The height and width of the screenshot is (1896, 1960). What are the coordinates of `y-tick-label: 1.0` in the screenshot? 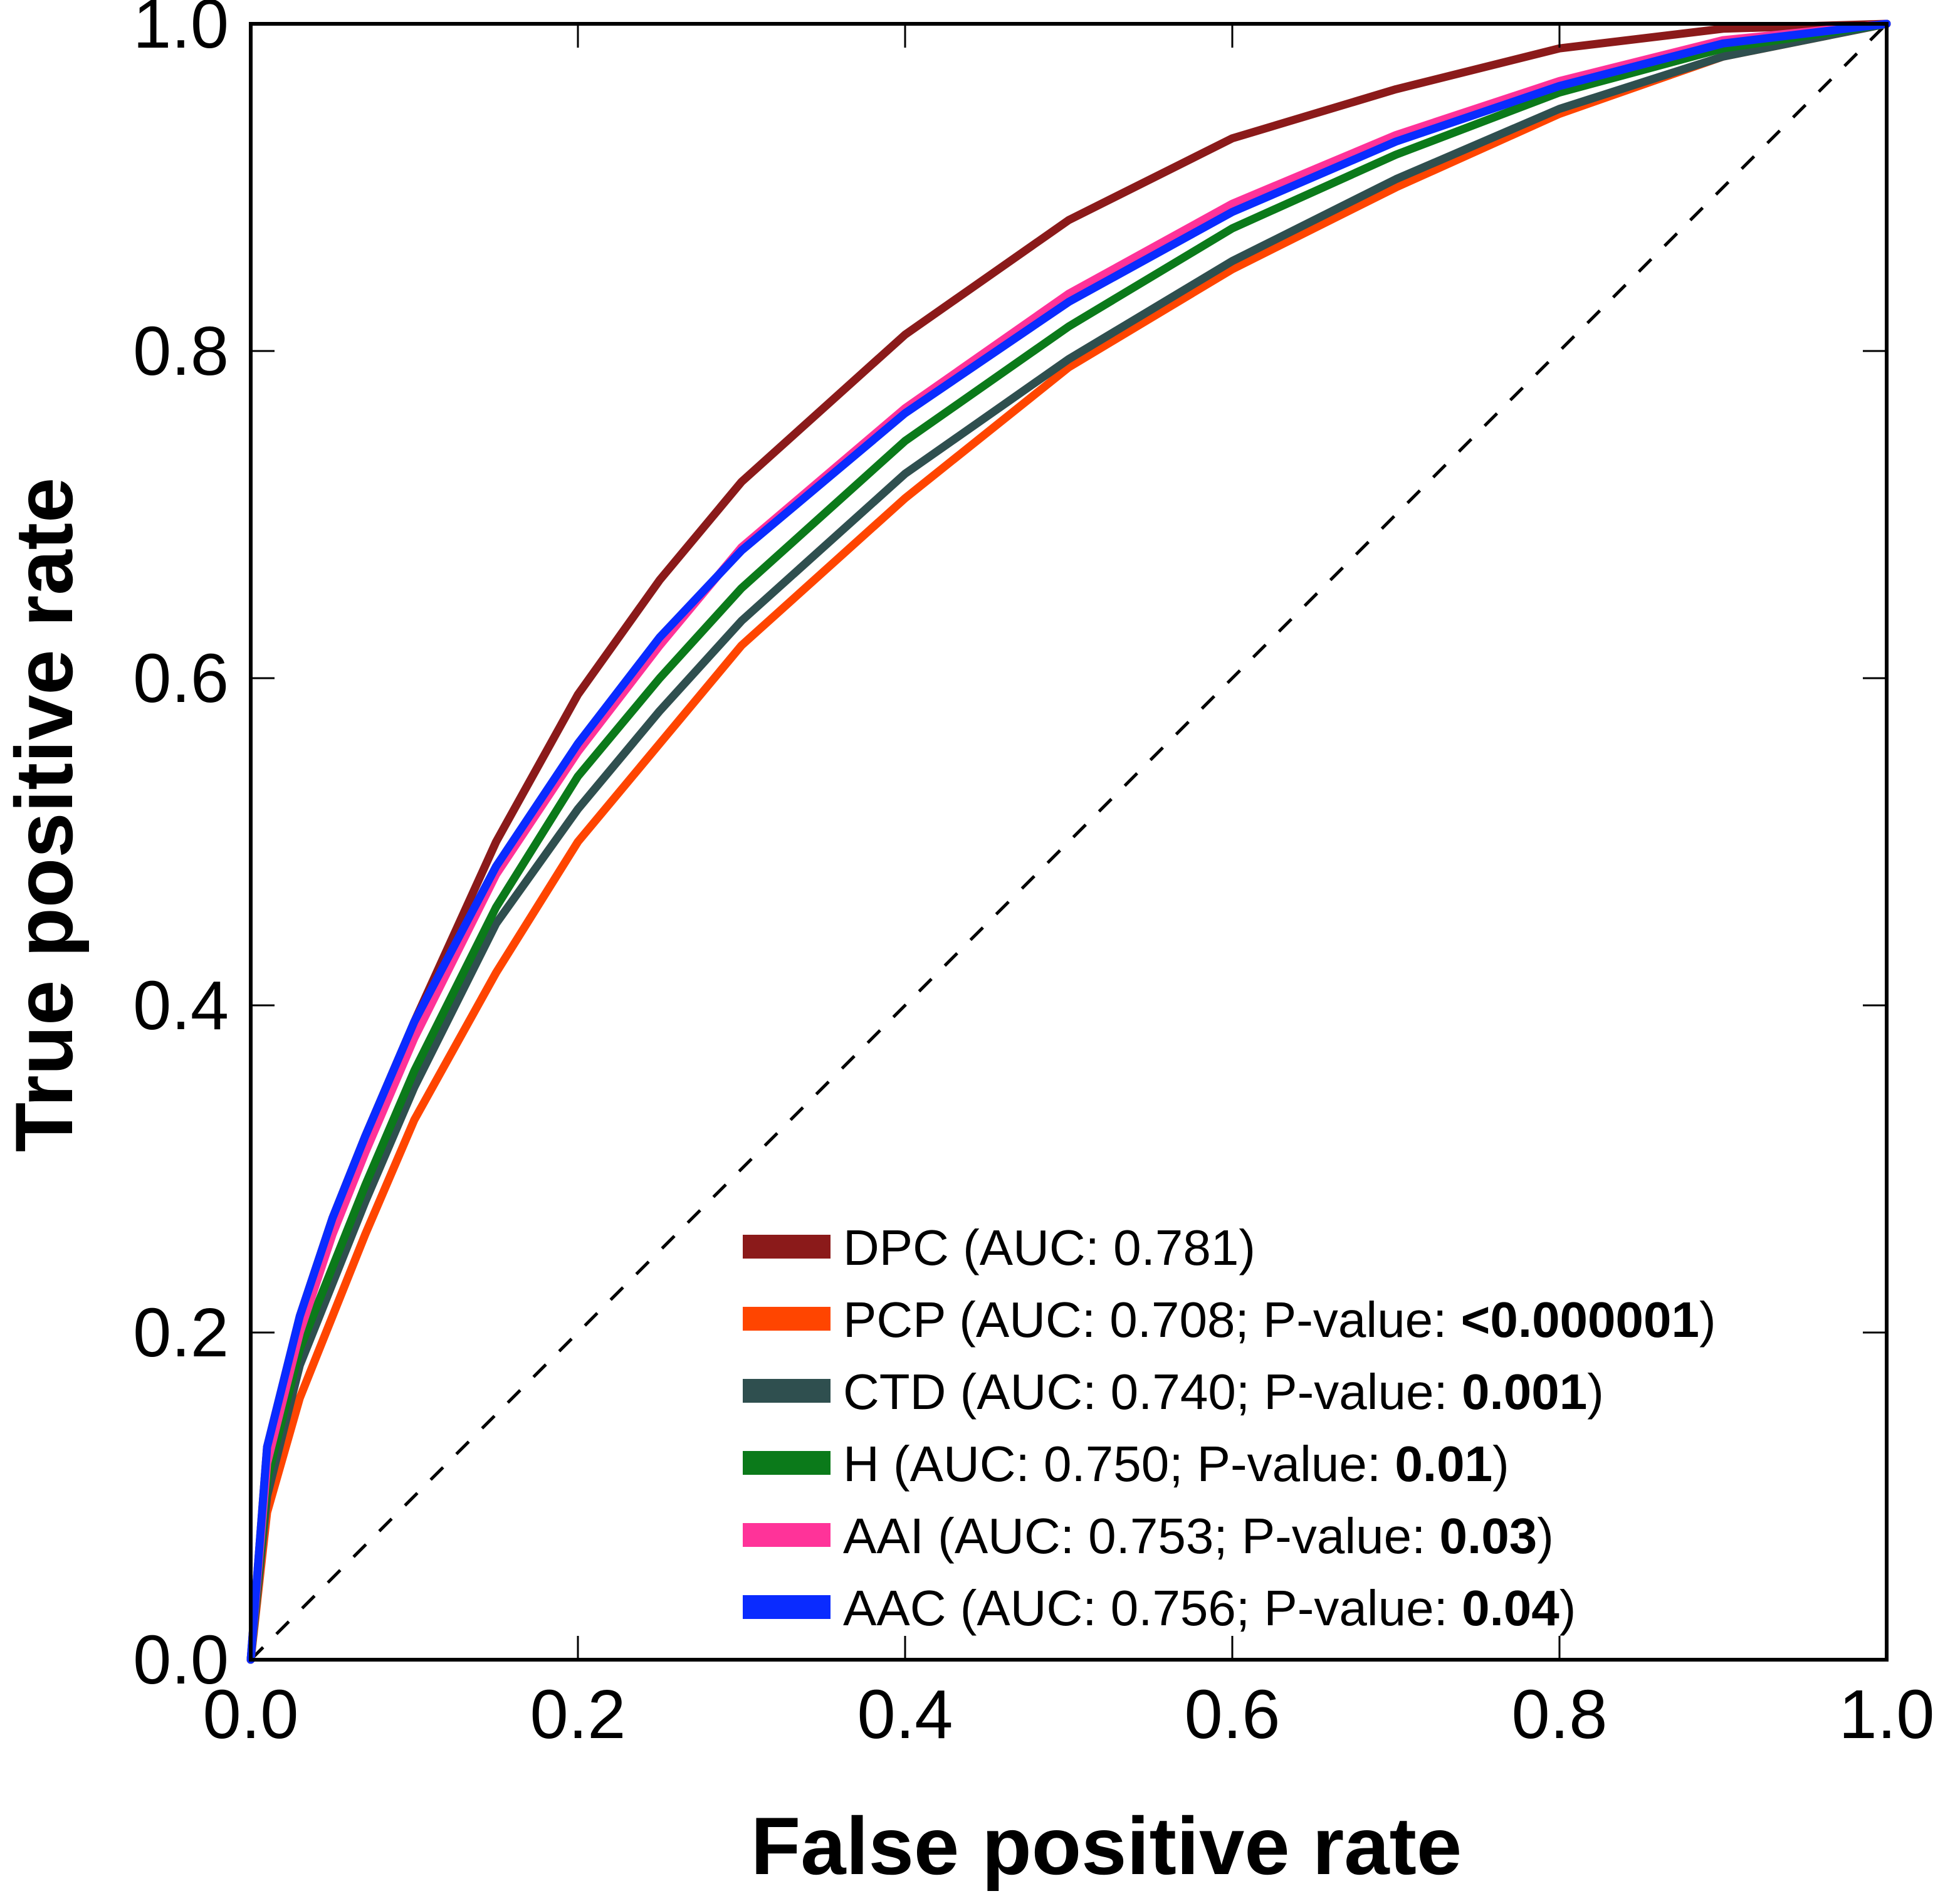 It's located at (181, 31).